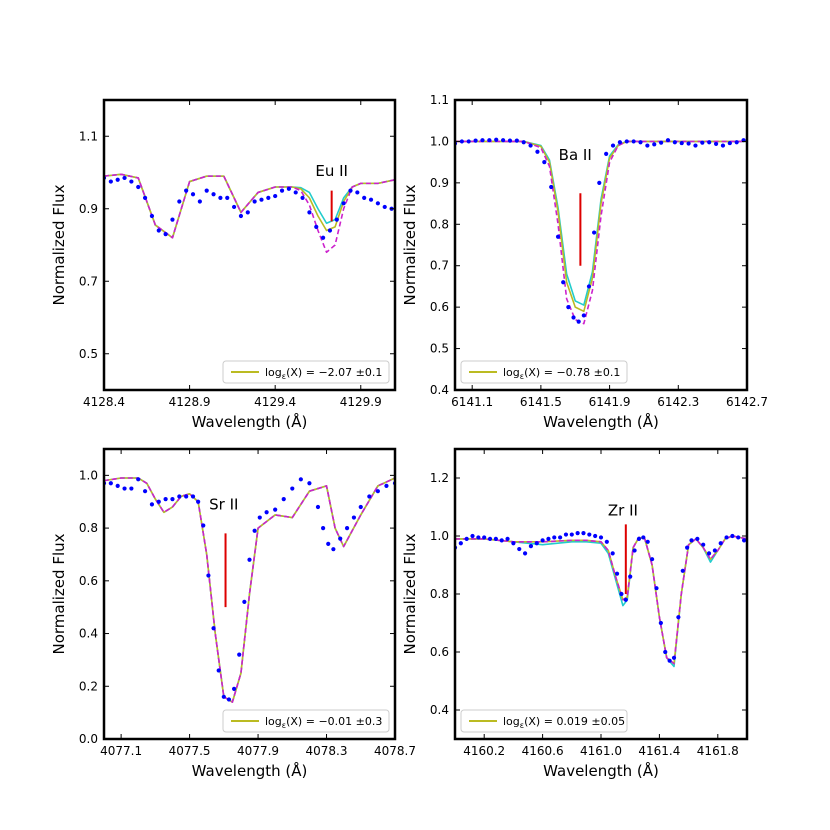 The height and width of the screenshot is (830, 830). I want to click on x-tick-label: 4160.2, so click(484, 751).